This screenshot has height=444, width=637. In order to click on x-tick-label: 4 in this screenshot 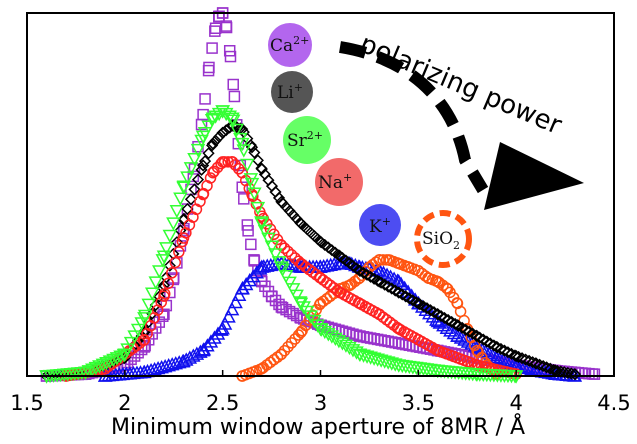, I will do `click(515, 403)`.